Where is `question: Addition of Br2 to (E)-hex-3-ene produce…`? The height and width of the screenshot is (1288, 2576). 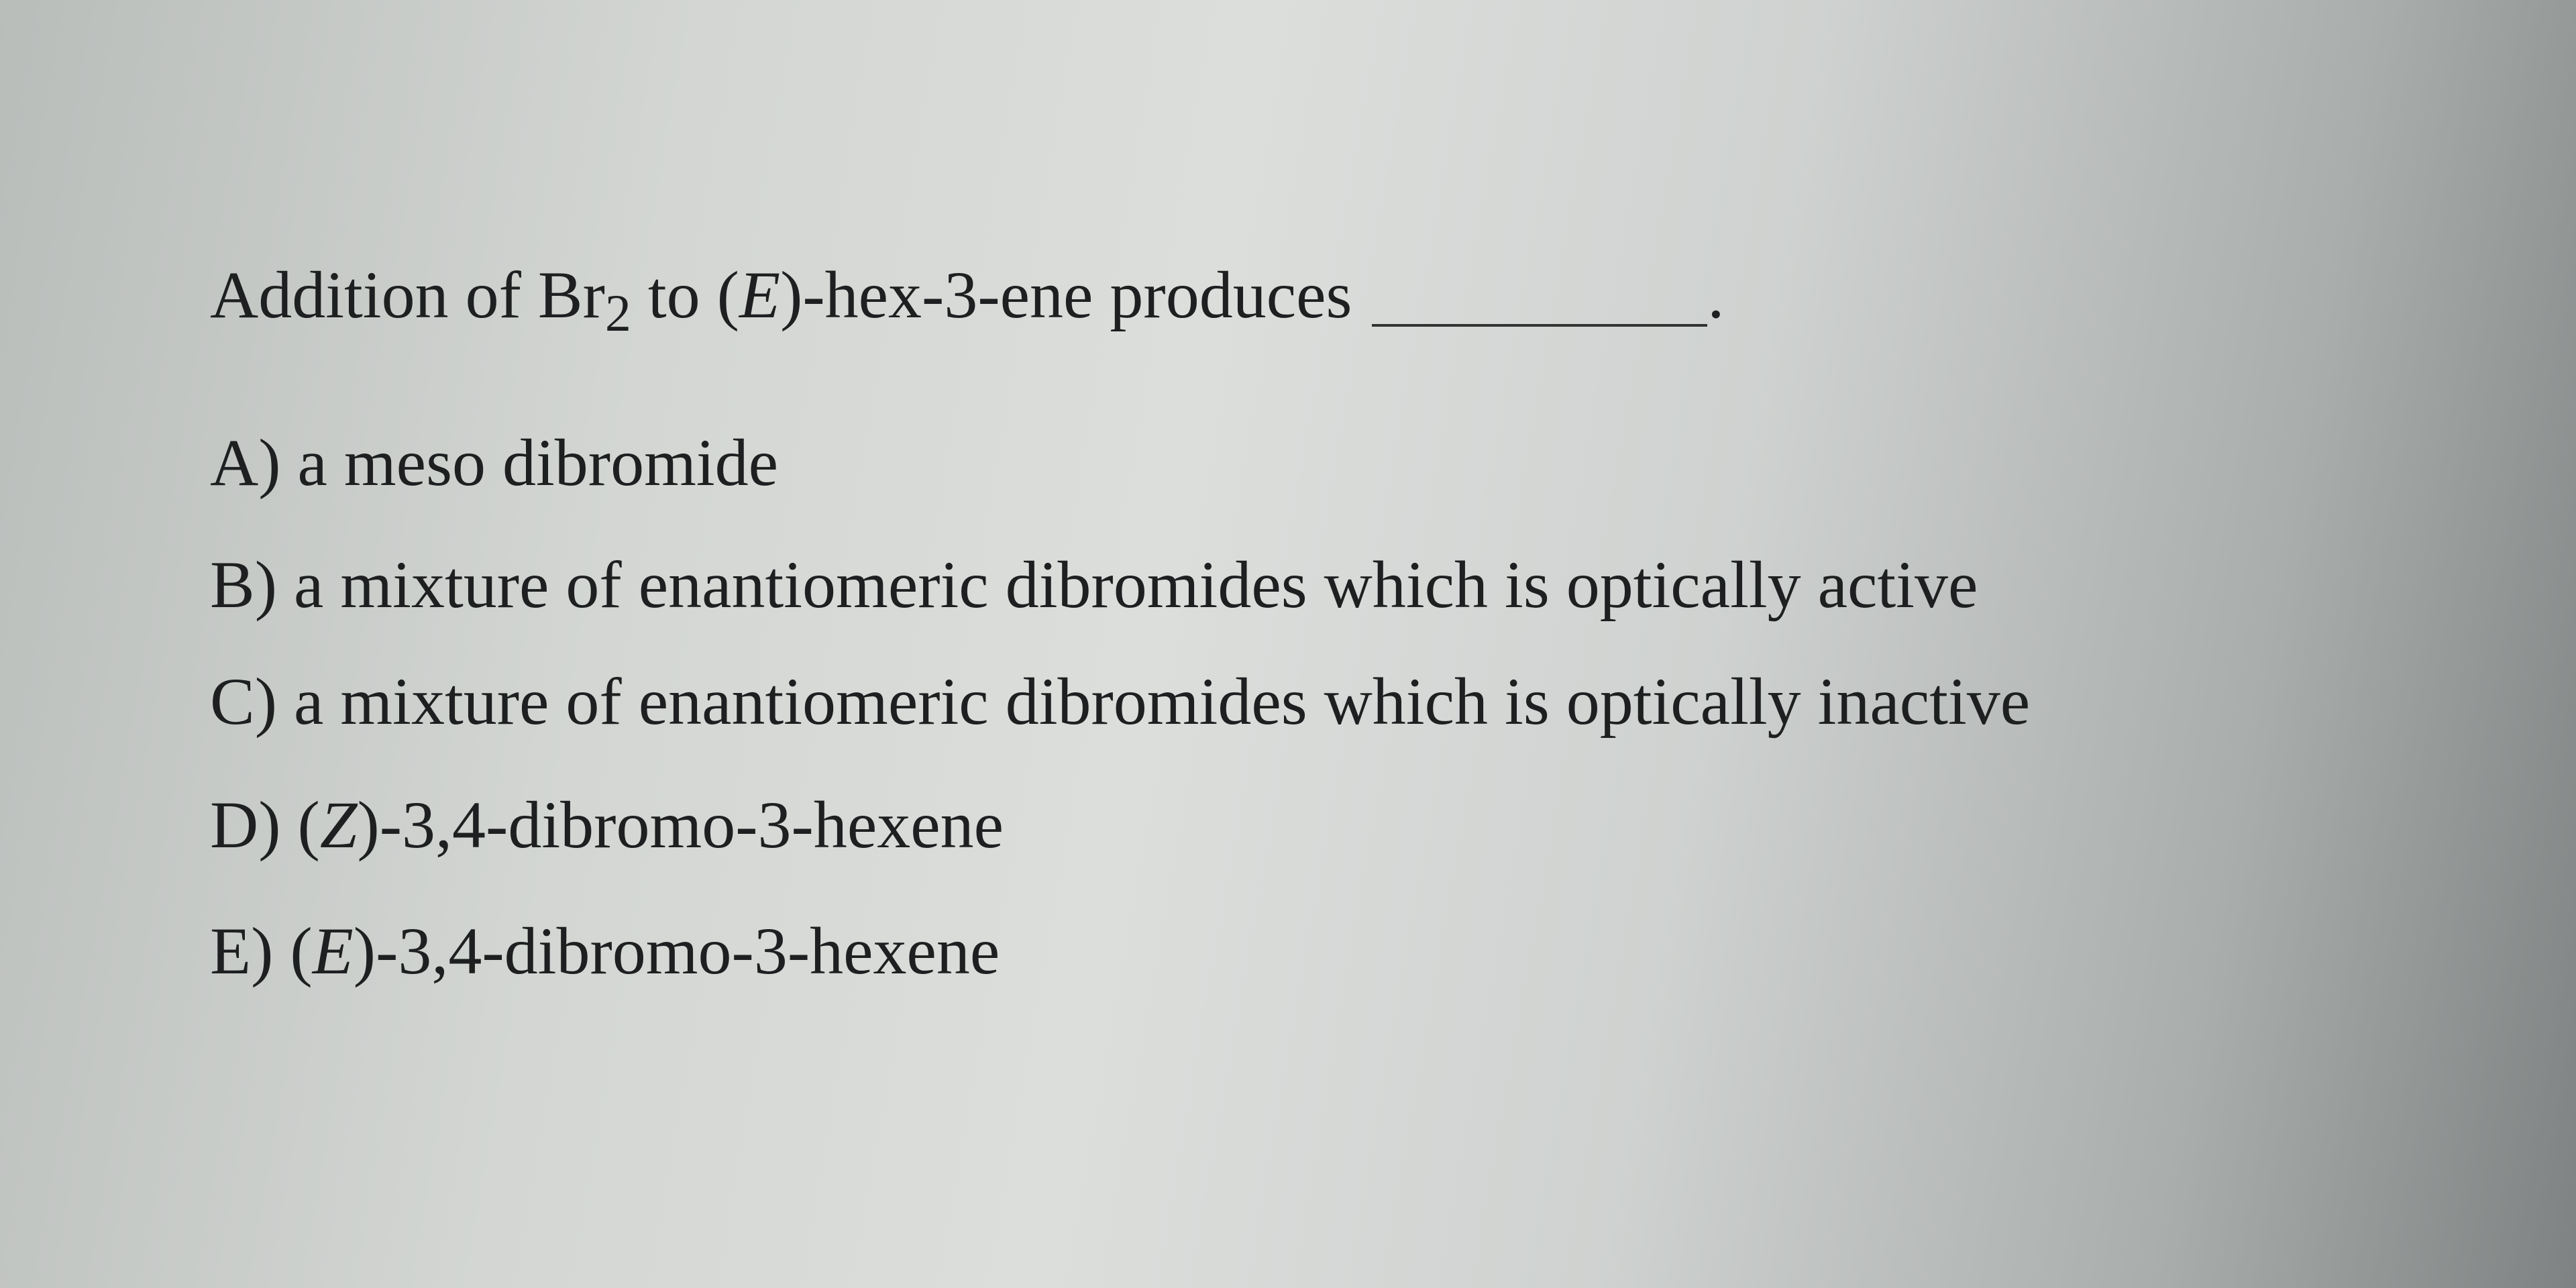 question: Addition of Br2 to (E)-hex-3-ene produce… is located at coordinates (967, 300).